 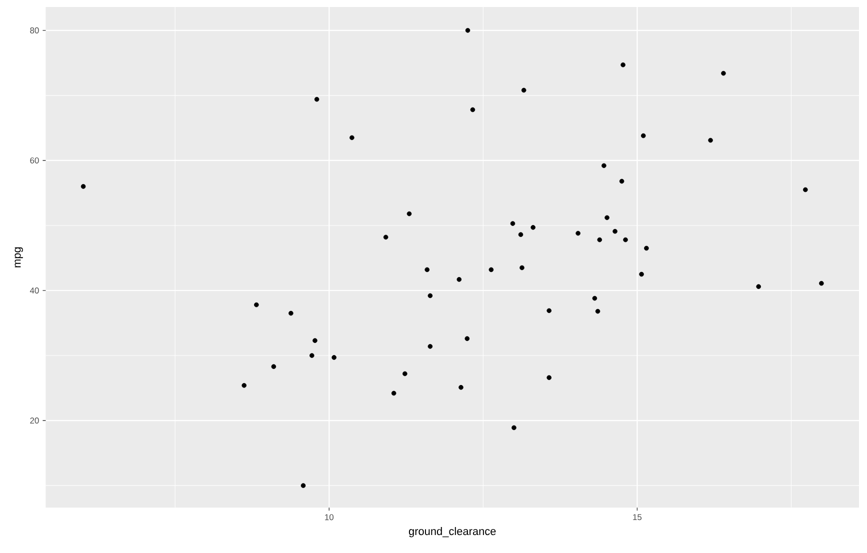 What do you see at coordinates (329, 517) in the screenshot?
I see `x-tick-label: 10` at bounding box center [329, 517].